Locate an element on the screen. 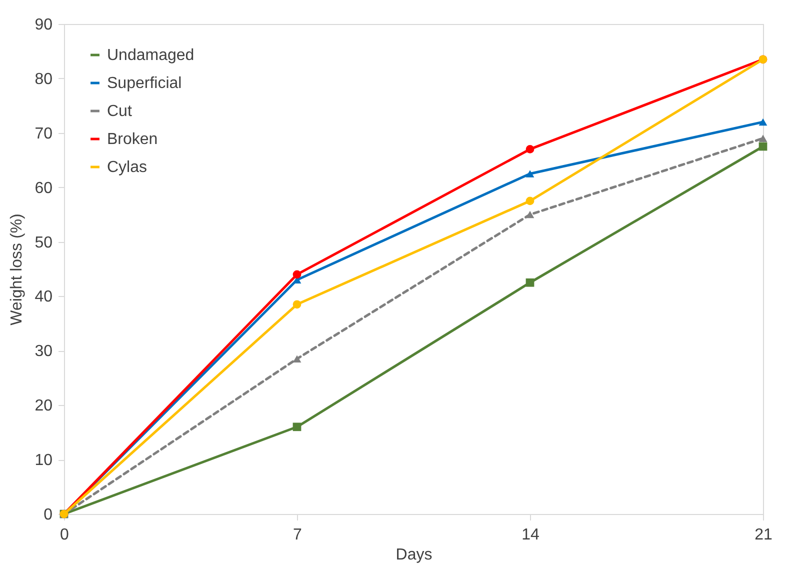  y-tick-label: 70 is located at coordinates (43, 133).